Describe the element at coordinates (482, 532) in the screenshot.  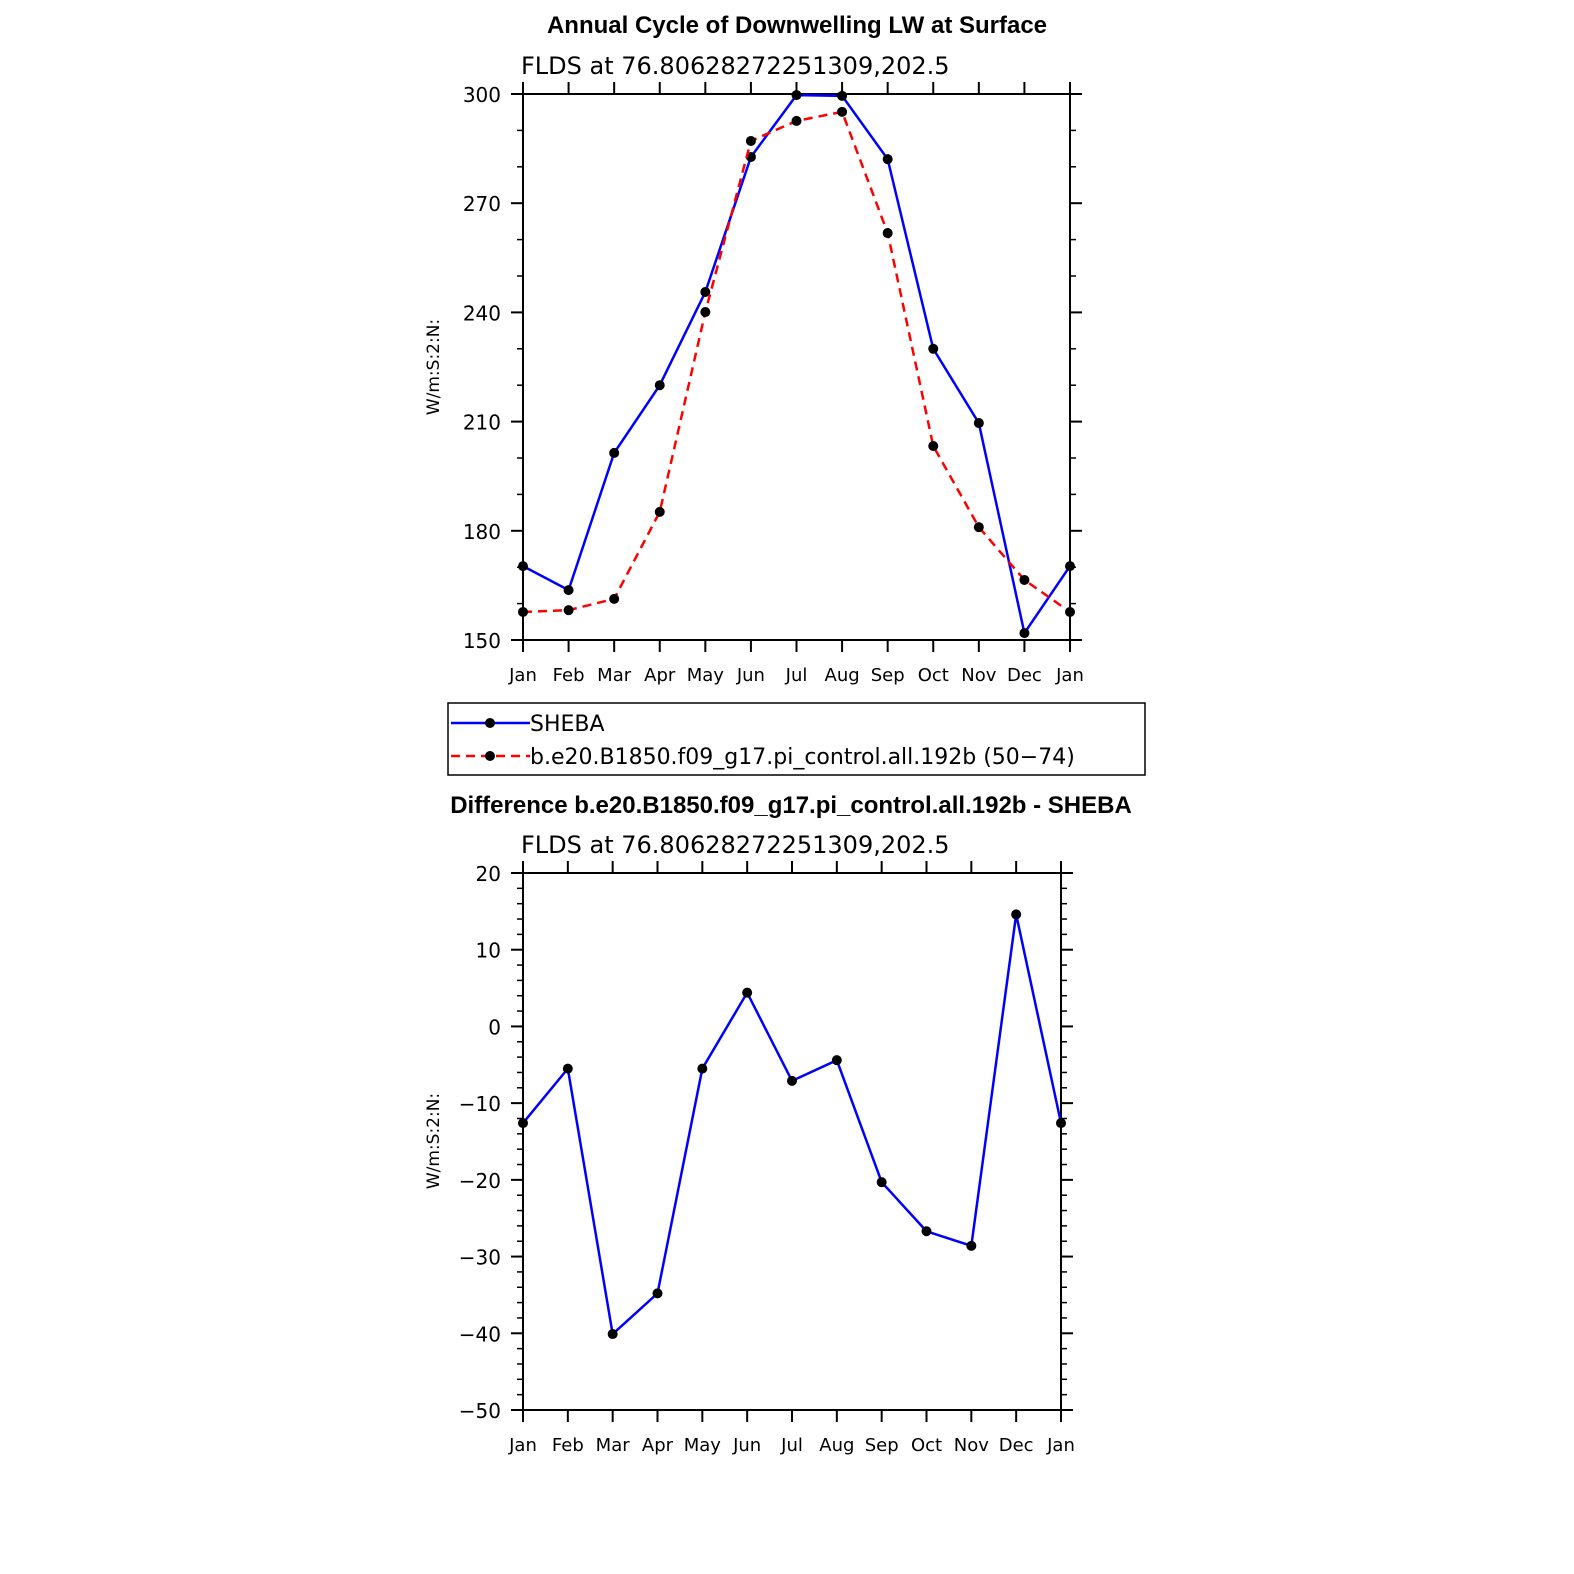
I see `y-tick-label: 180` at that location.